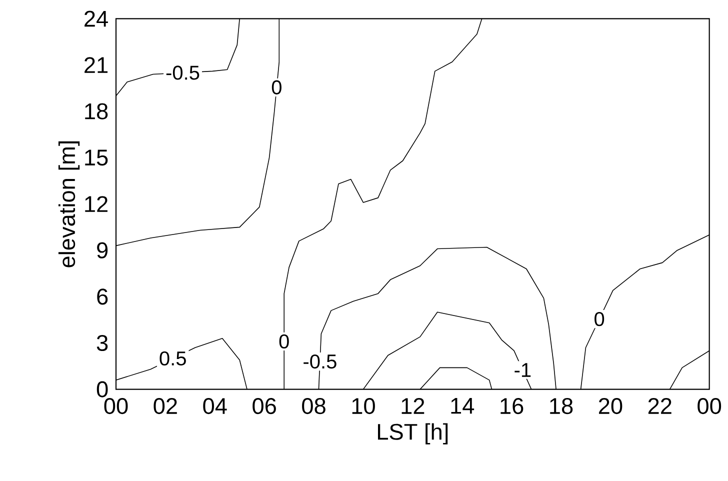 The height and width of the screenshot is (481, 728). I want to click on y-tick-label: 15, so click(96, 158).